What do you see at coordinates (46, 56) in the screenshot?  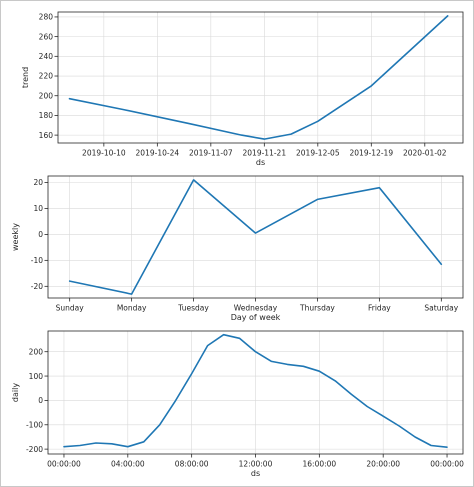 I see `y-tick-label: 240` at bounding box center [46, 56].